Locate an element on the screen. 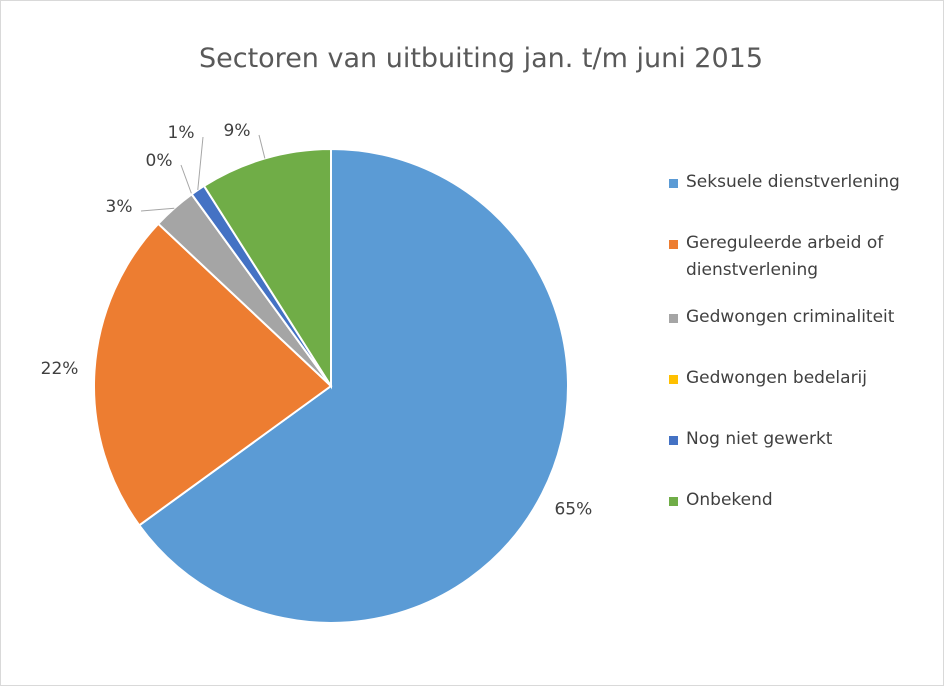 This screenshot has height=686, width=944. legend-label: Gereguleerde arbeid of dienstverlening is located at coordinates (785, 256).